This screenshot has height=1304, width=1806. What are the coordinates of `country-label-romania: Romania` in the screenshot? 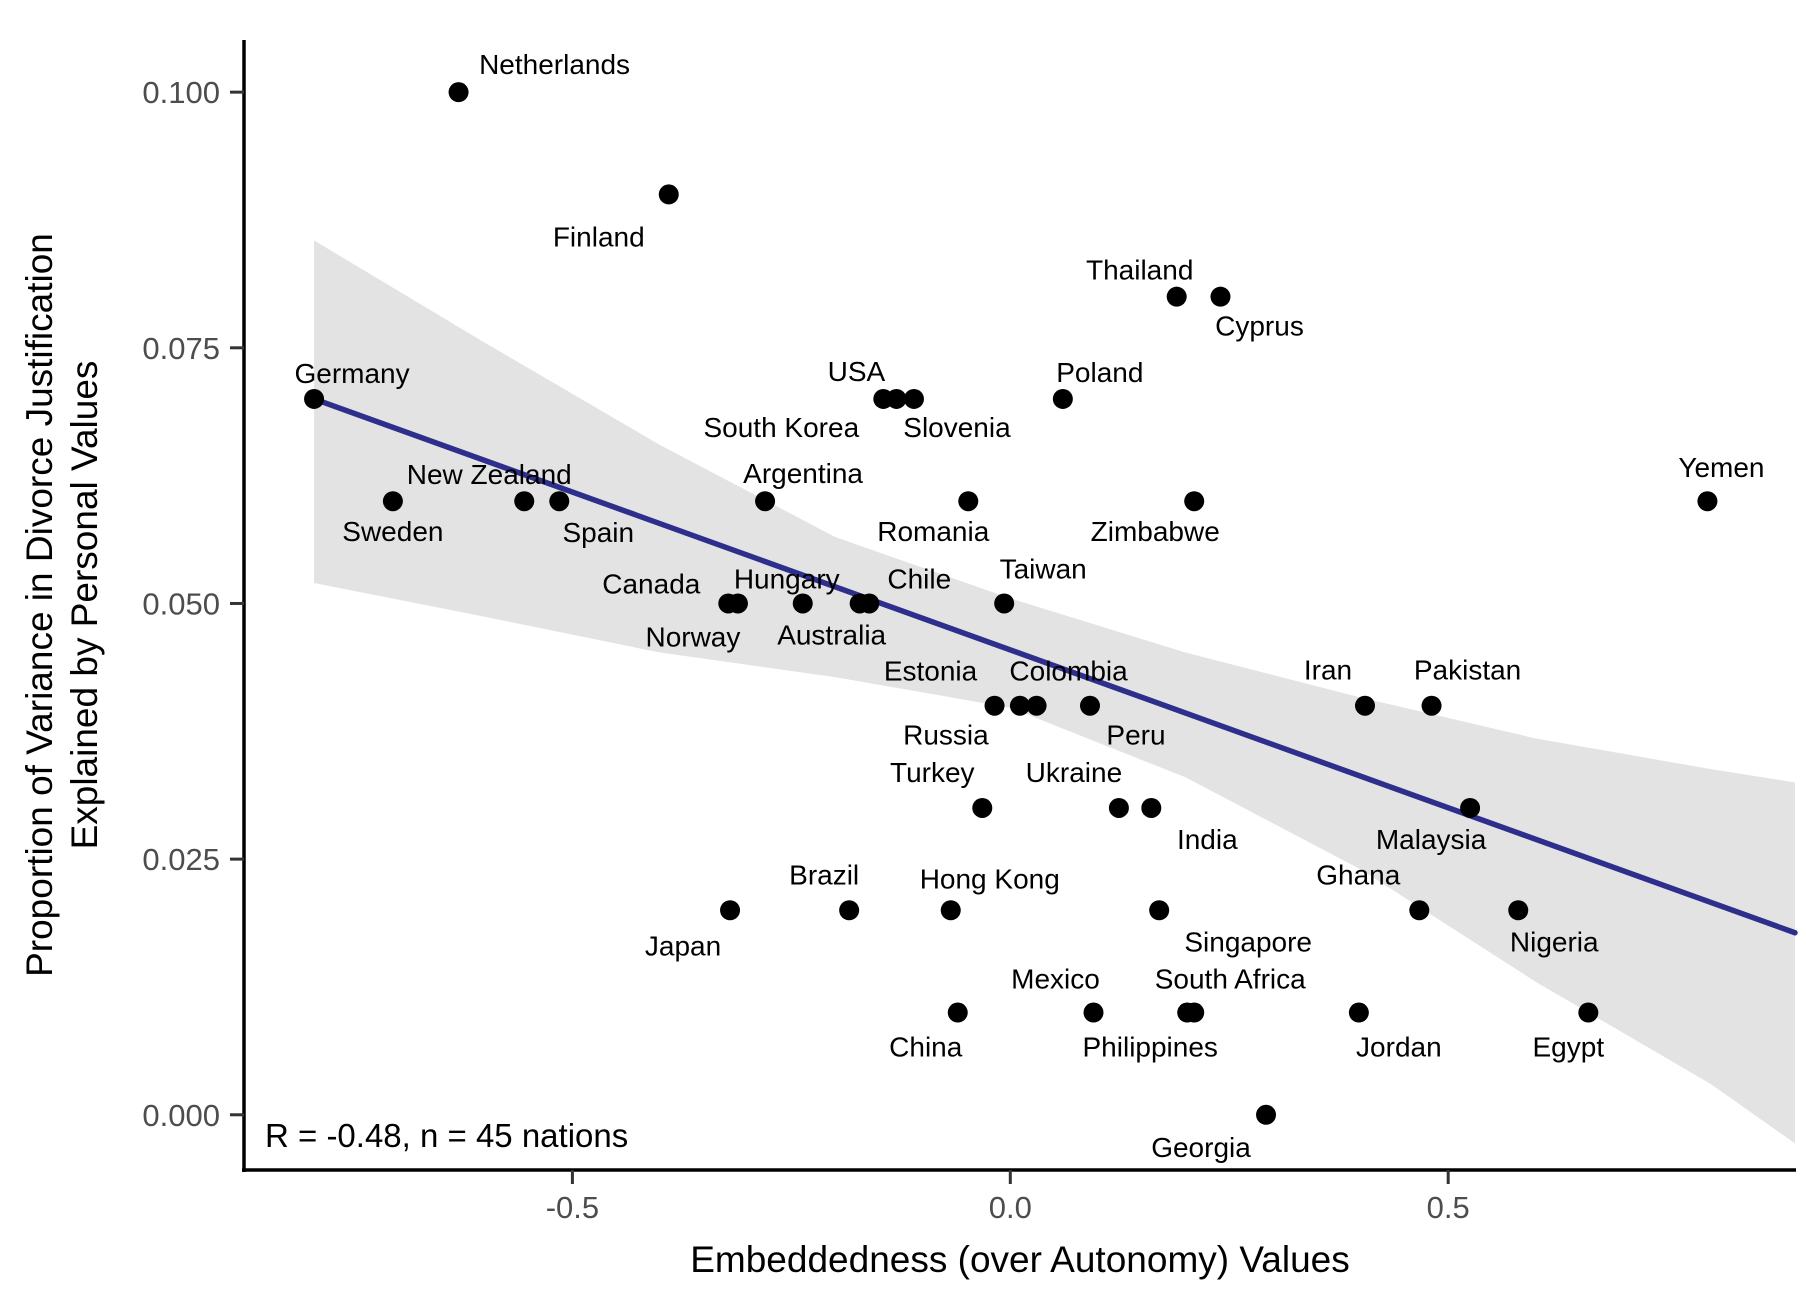 It's located at (933, 531).